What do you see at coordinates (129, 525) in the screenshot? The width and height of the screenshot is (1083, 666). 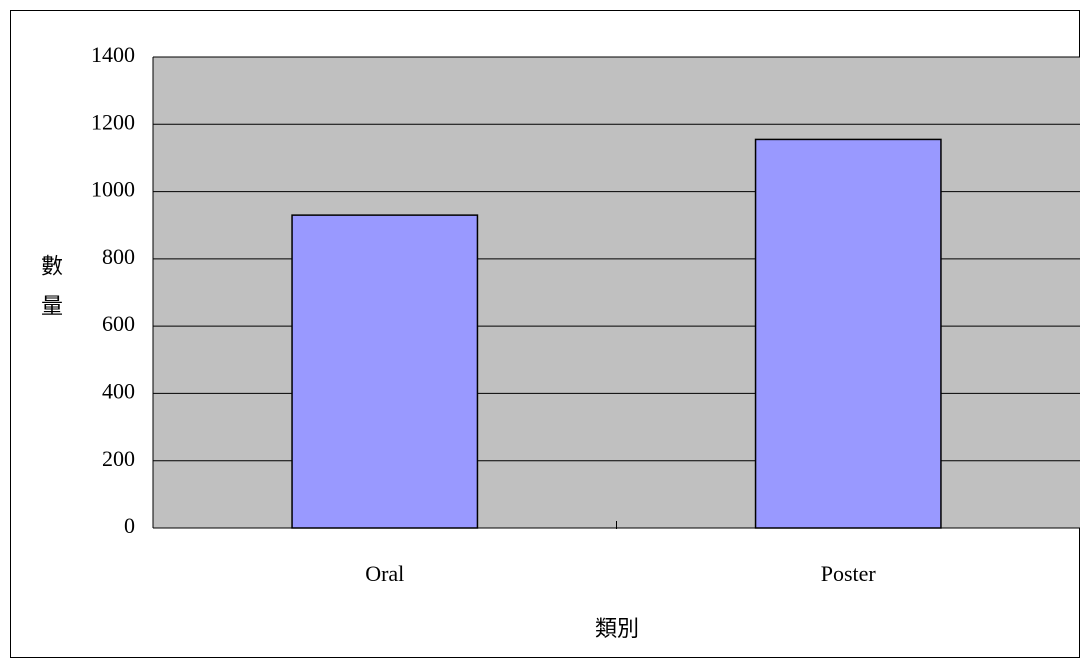 I see `y-tick-label: 0` at bounding box center [129, 525].